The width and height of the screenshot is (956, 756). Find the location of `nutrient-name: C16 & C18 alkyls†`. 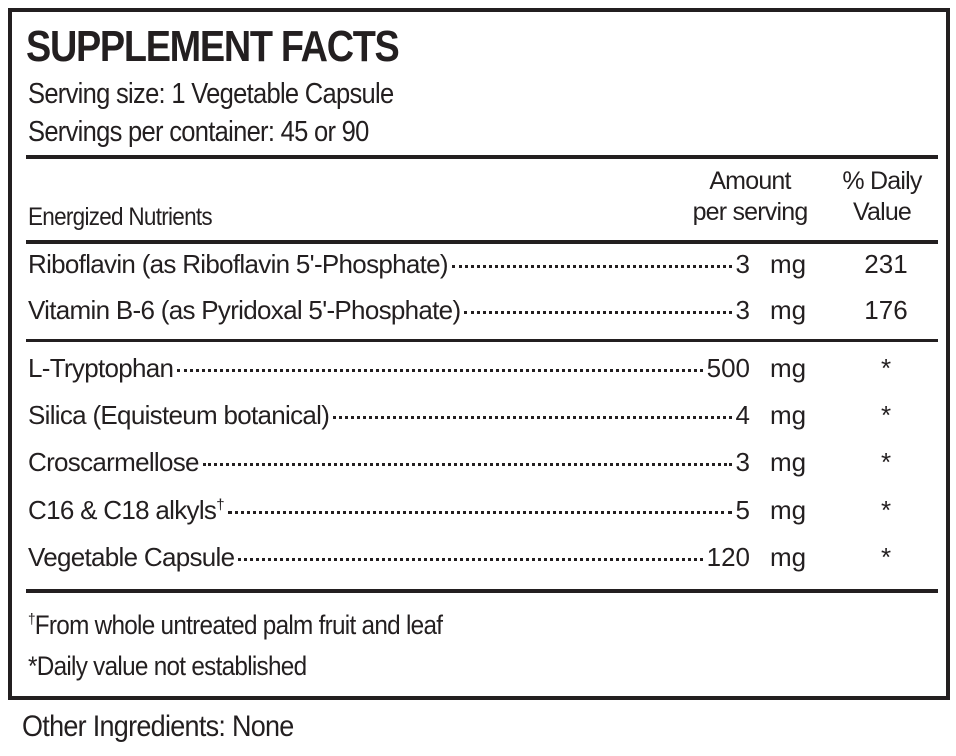

nutrient-name: C16 & C18 alkyls† is located at coordinates (126, 510).